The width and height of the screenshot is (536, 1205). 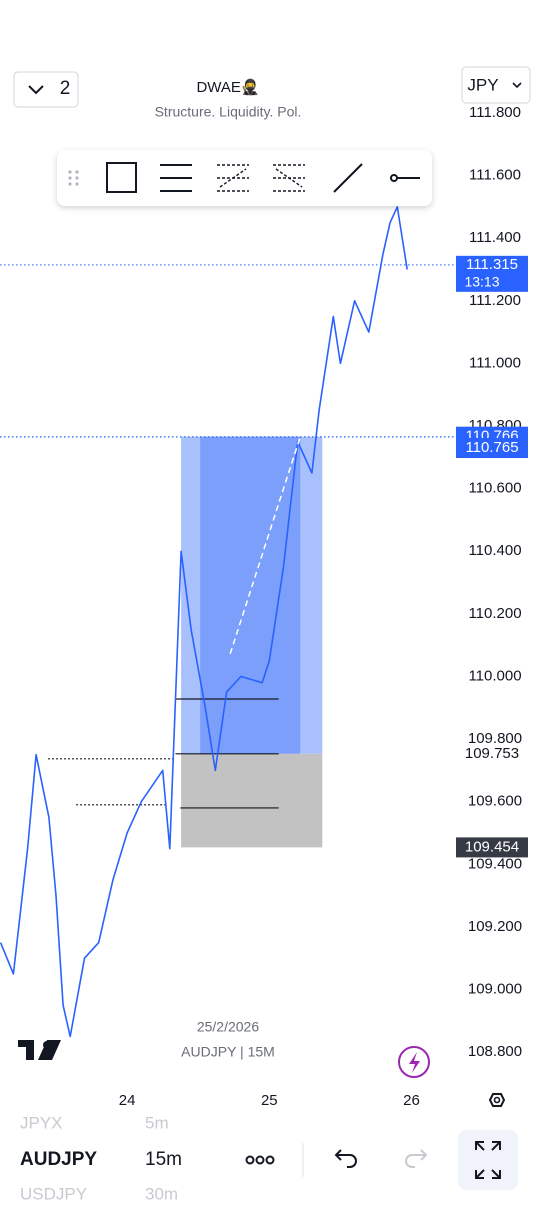 What do you see at coordinates (494, 613) in the screenshot?
I see `y-tick-label: 110.200` at bounding box center [494, 613].